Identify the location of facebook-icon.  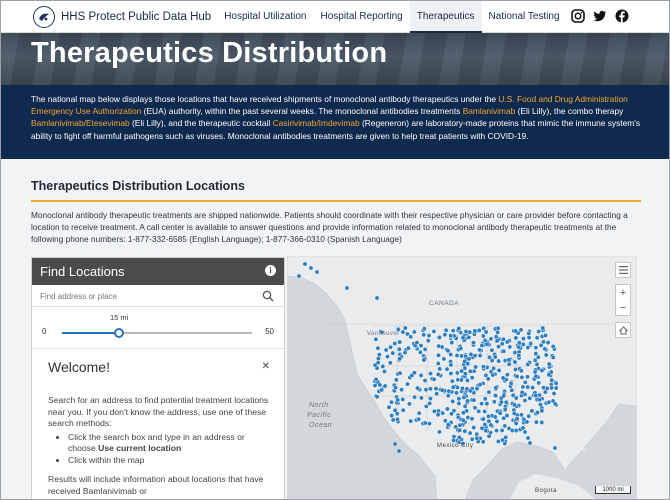
(622, 16).